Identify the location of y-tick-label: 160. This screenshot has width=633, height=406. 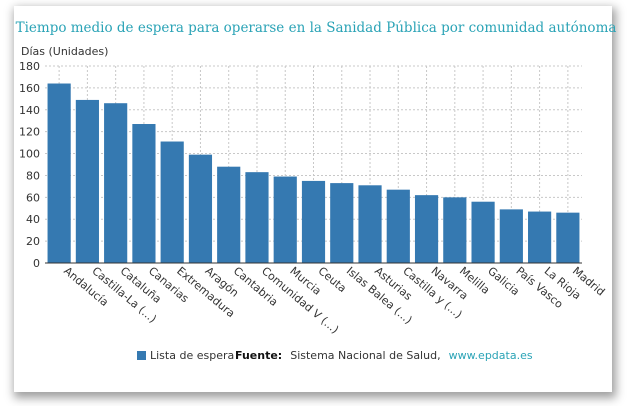
(29, 88).